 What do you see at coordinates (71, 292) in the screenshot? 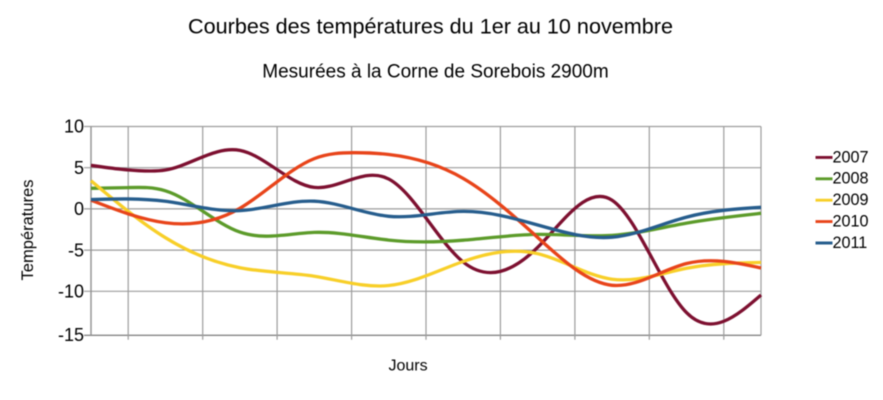
I see `svg-text: -10` at bounding box center [71, 292].